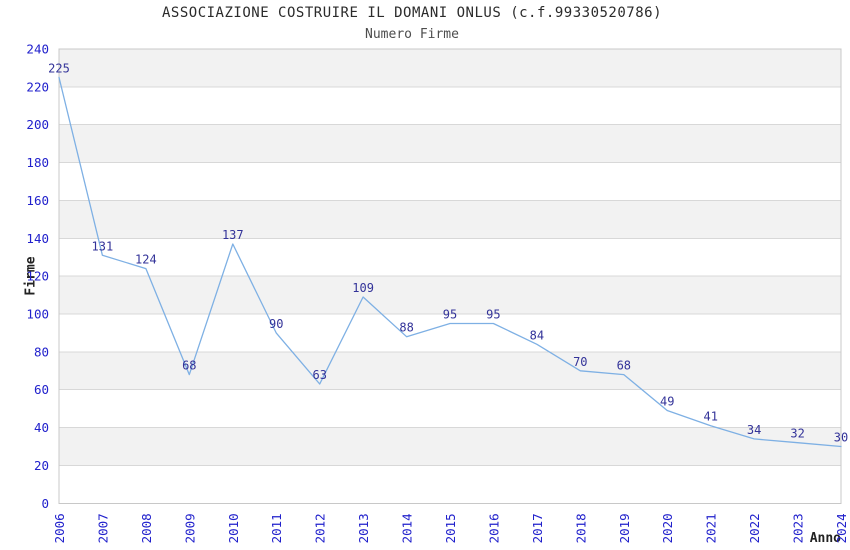 This screenshot has width=850, height=550. I want to click on y-tick-label: 0, so click(45, 503).